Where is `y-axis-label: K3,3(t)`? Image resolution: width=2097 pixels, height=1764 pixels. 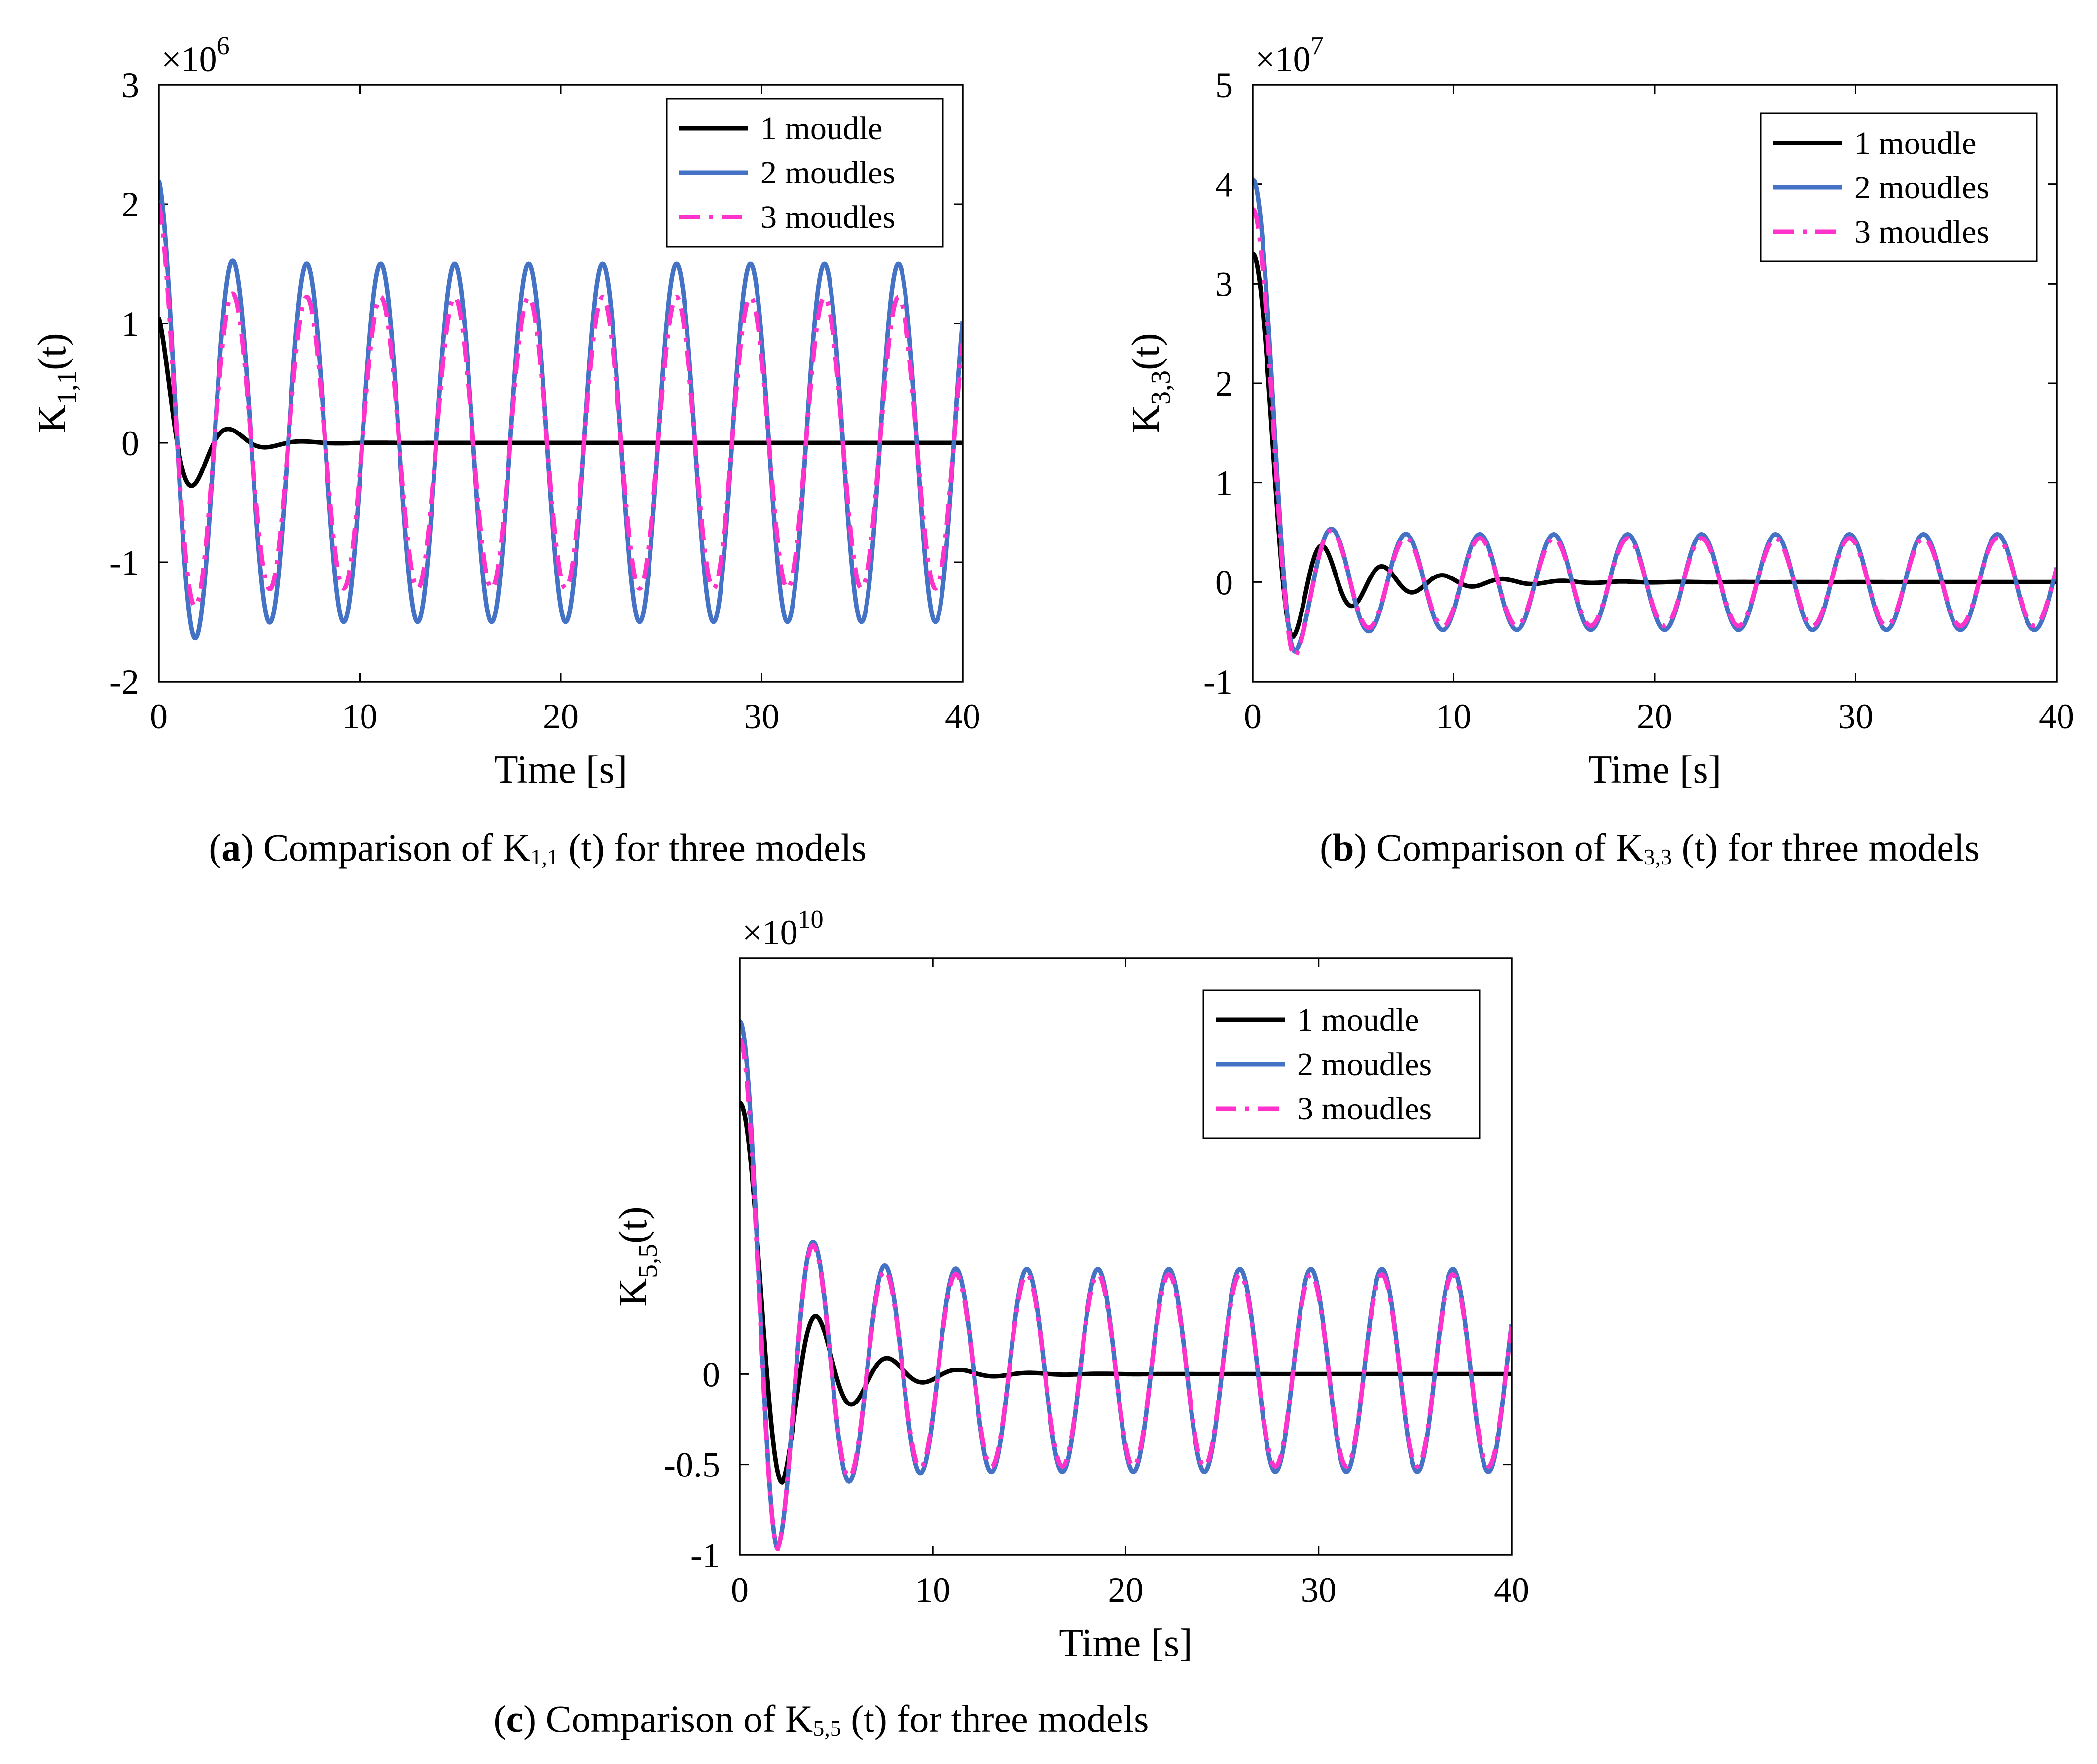 y-axis-label: K3,3(t) is located at coordinates (1150, 383).